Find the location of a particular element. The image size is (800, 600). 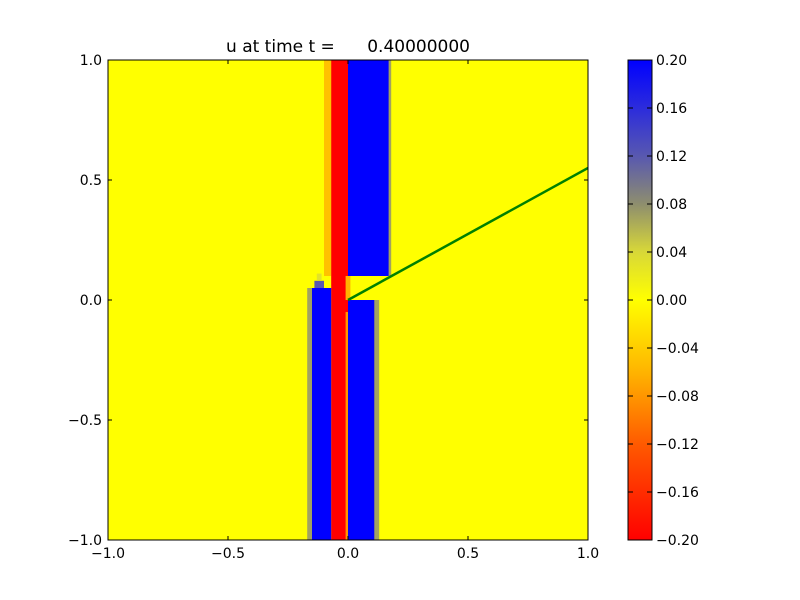

x-tick-label: −1.0 is located at coordinates (108, 554).